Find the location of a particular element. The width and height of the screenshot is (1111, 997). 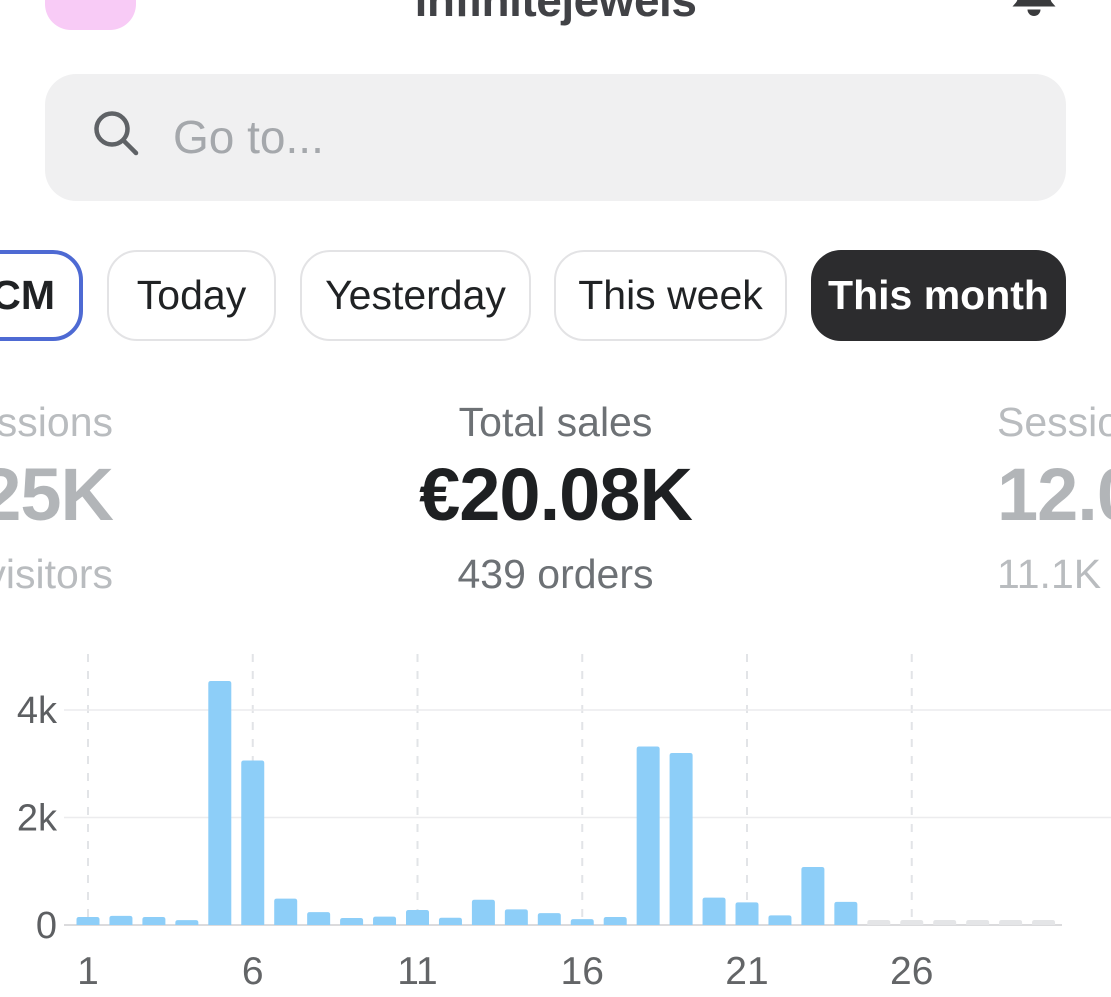

y-tick-label: 2k is located at coordinates (37, 819).